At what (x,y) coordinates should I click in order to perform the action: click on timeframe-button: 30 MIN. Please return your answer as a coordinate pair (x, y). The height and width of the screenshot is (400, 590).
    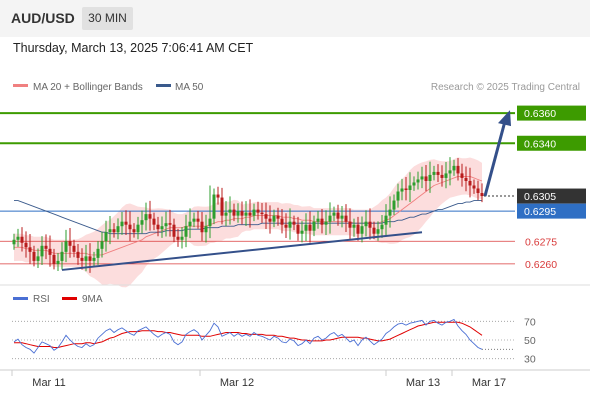
    Looking at the image, I should click on (107, 18).